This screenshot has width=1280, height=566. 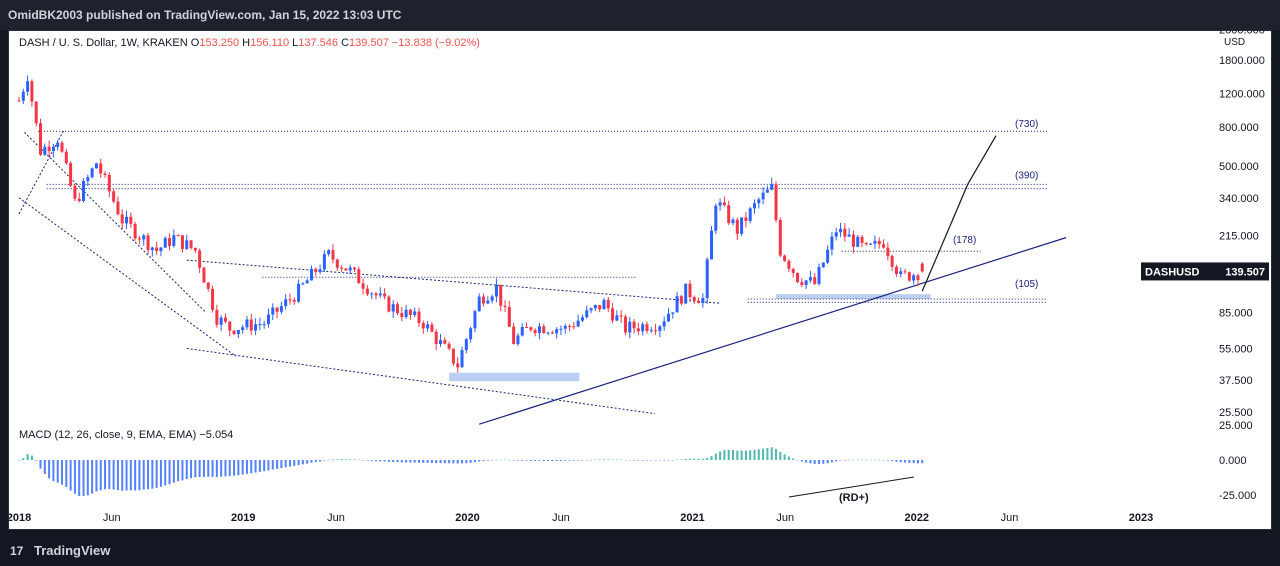 What do you see at coordinates (1239, 199) in the screenshot?
I see `price-tick: 340.000` at bounding box center [1239, 199].